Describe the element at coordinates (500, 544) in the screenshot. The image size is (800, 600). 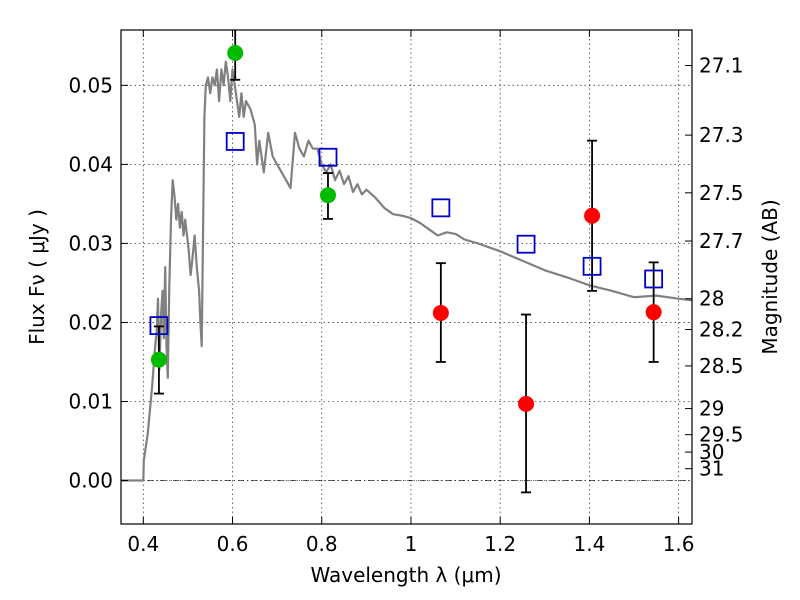
I see `x-tick-label: 1.2` at that location.